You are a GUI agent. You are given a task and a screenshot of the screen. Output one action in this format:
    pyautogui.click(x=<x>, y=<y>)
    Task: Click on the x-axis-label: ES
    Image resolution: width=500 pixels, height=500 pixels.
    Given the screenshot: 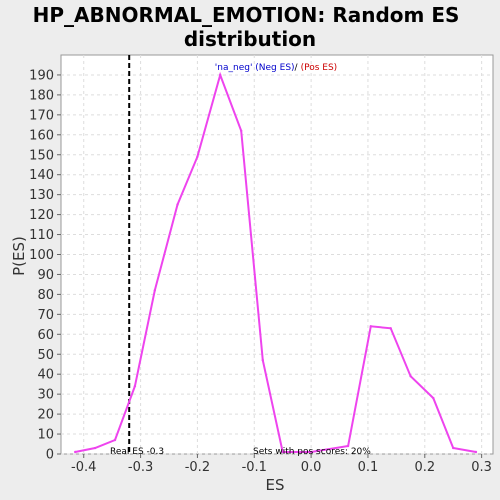 What is the action you would take?
    pyautogui.click(x=275, y=485)
    